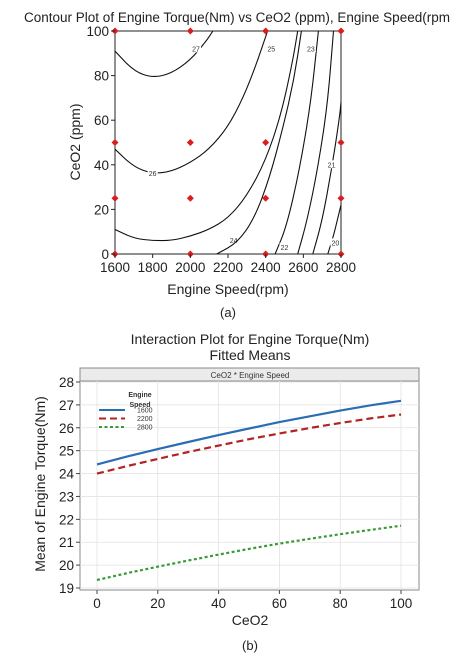  I want to click on y-tick-label: 23, so click(66, 496).